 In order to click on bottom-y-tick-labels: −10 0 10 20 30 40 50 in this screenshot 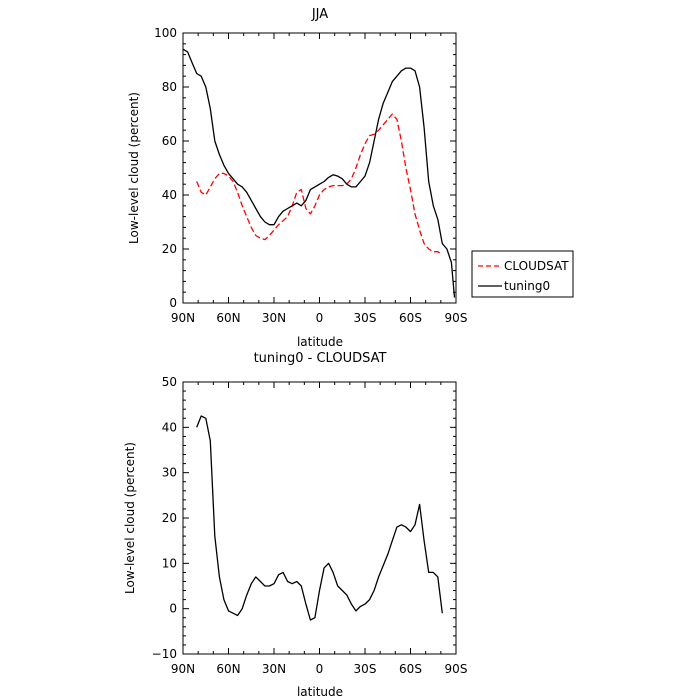, I will do `click(164, 518)`.